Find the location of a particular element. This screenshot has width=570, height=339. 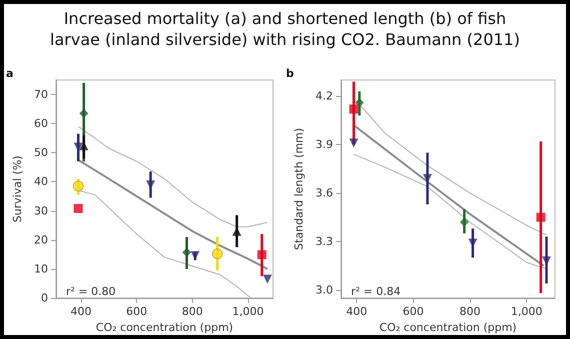

y-tick-label: 70 is located at coordinates (41, 95).